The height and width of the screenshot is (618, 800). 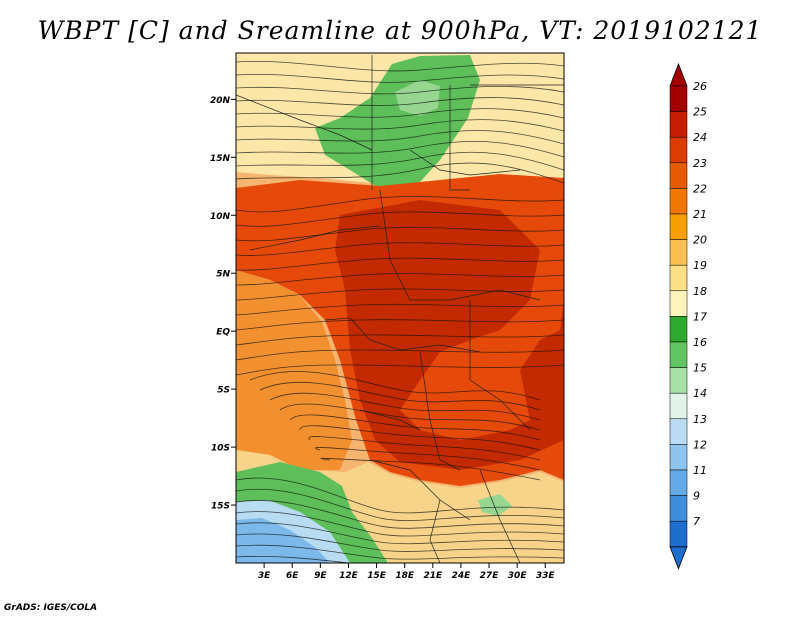 I want to click on colorbar-label: 22, so click(x=700, y=188).